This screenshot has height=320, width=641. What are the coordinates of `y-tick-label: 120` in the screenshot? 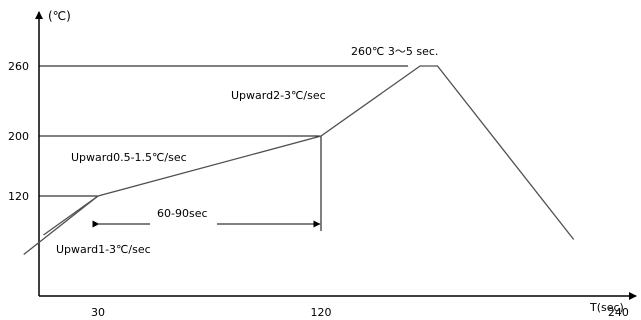 It's located at (18, 196).